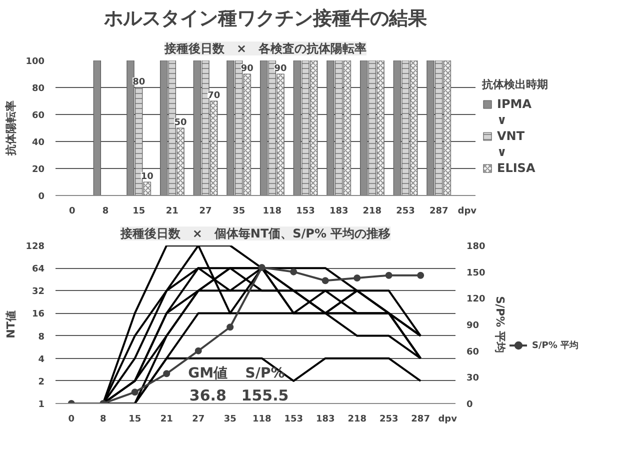 The width and height of the screenshot is (627, 462). What do you see at coordinates (207, 395) in the screenshot?
I see `annotation: 36.8` at bounding box center [207, 395].